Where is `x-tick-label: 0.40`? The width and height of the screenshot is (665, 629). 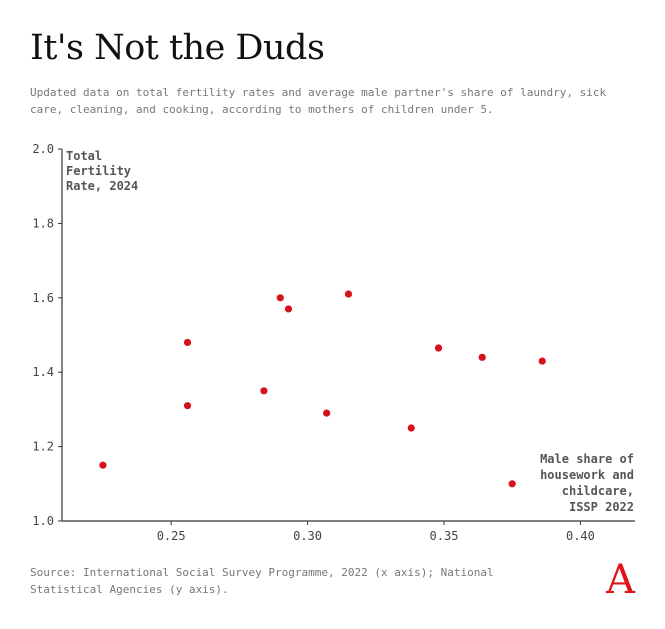
x-tick-label: 0.40 is located at coordinates (580, 536).